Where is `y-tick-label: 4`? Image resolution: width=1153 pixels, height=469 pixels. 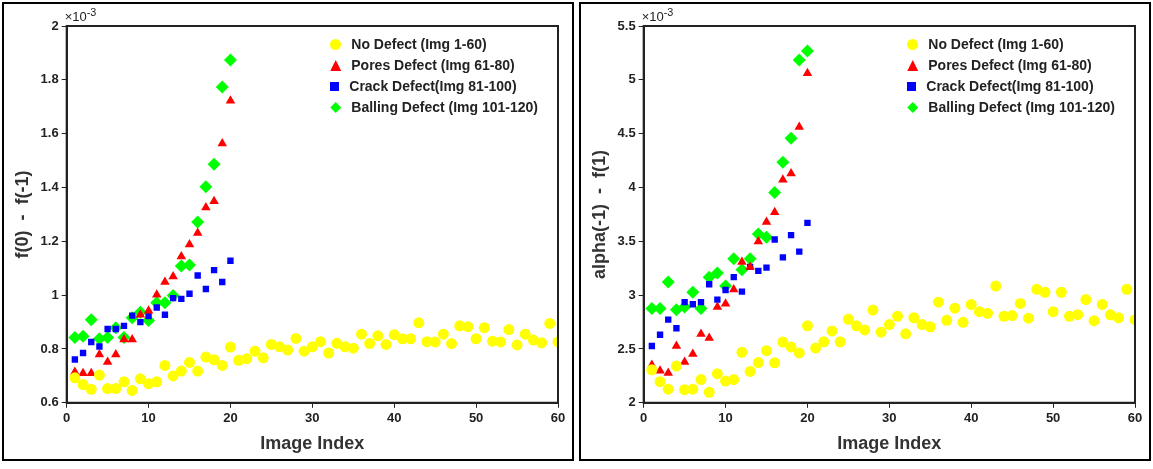
y-tick-label: 4 is located at coordinates (632, 187).